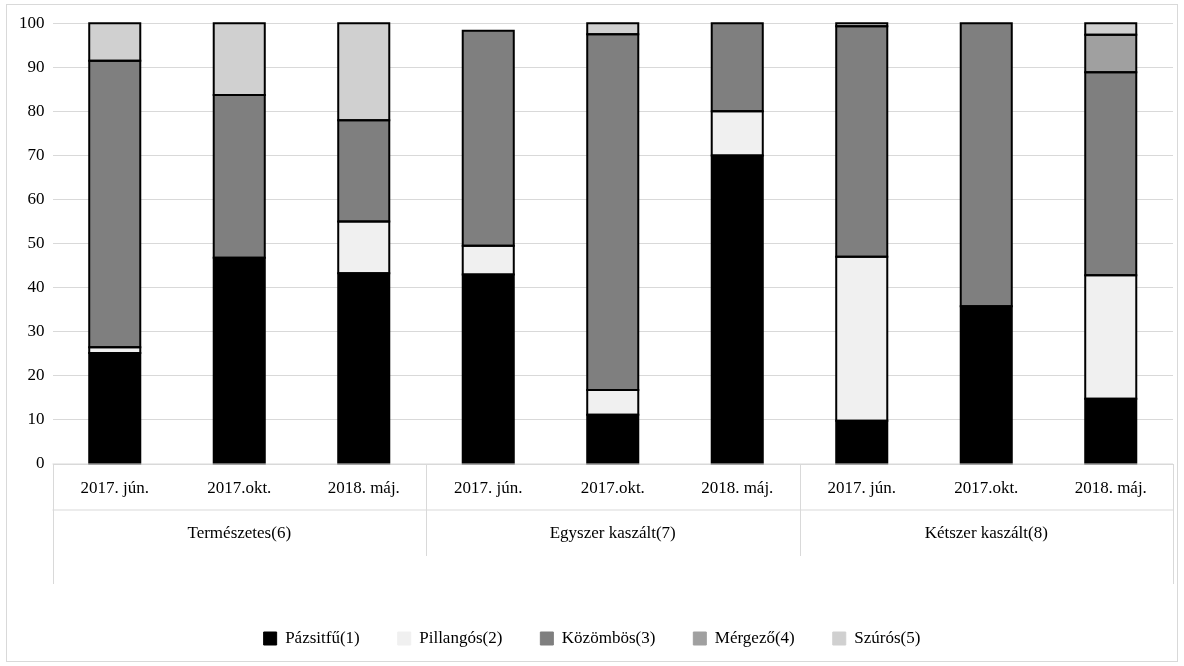 This screenshot has width=1184, height=666. I want to click on text: Természetes(6), so click(239, 533).